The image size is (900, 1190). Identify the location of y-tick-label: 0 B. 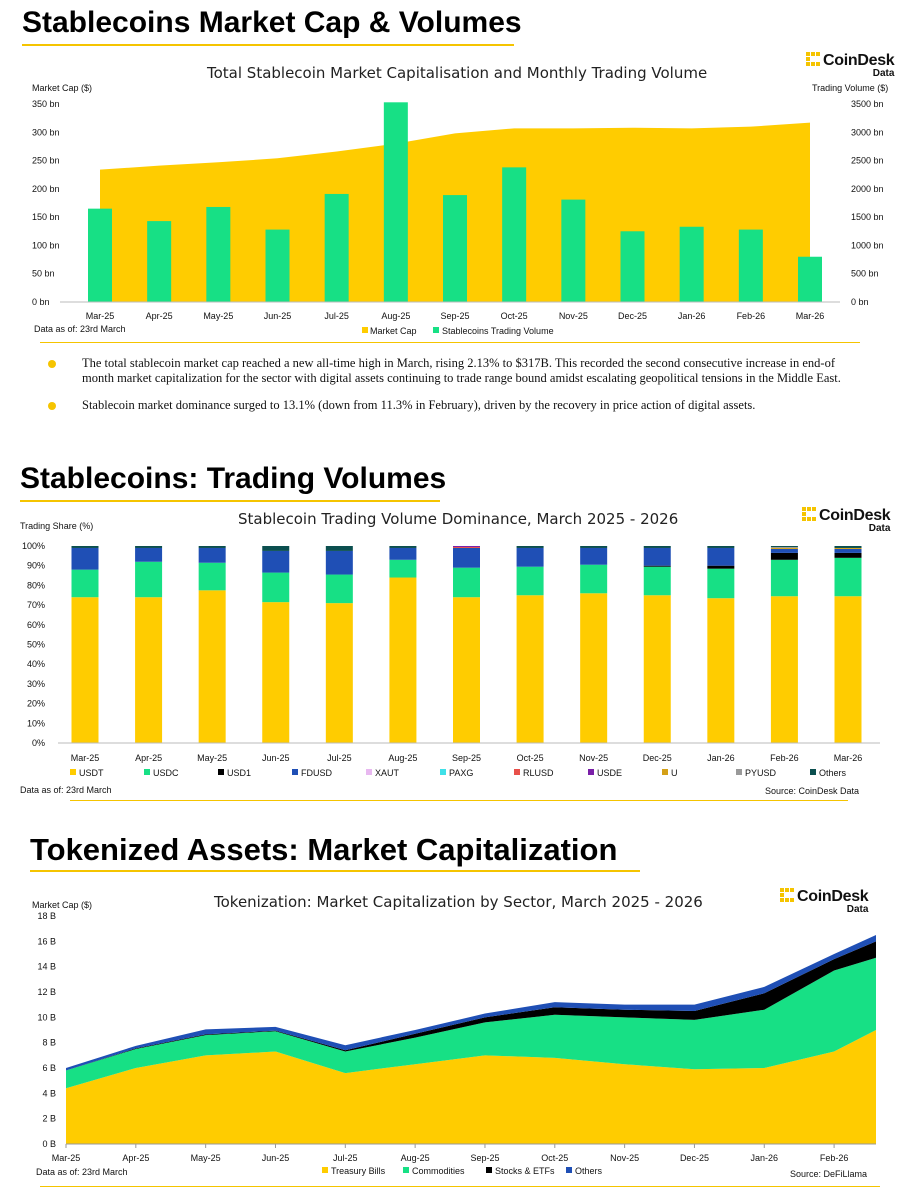
(49, 1144).